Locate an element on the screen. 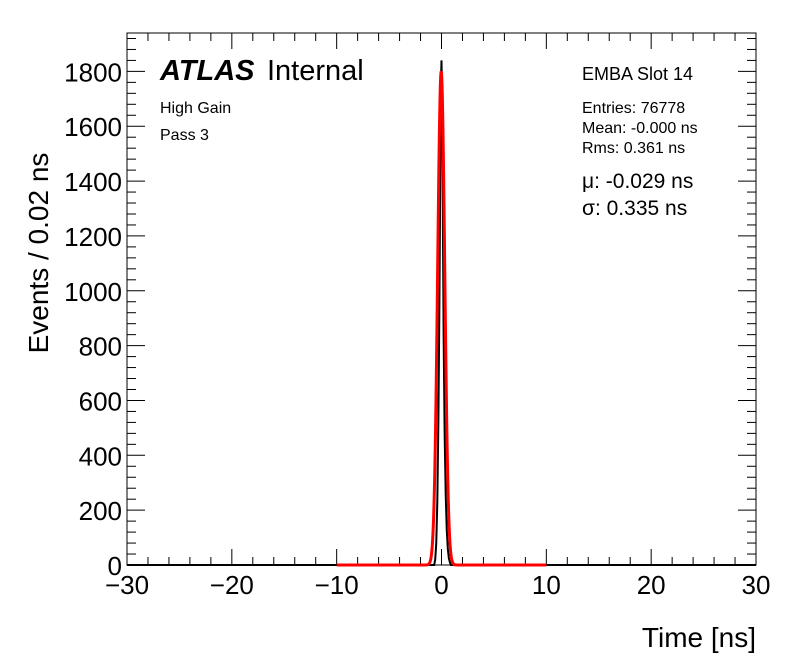 This screenshot has width=796, height=672. y-tick-label: 1600 is located at coordinates (93, 127).